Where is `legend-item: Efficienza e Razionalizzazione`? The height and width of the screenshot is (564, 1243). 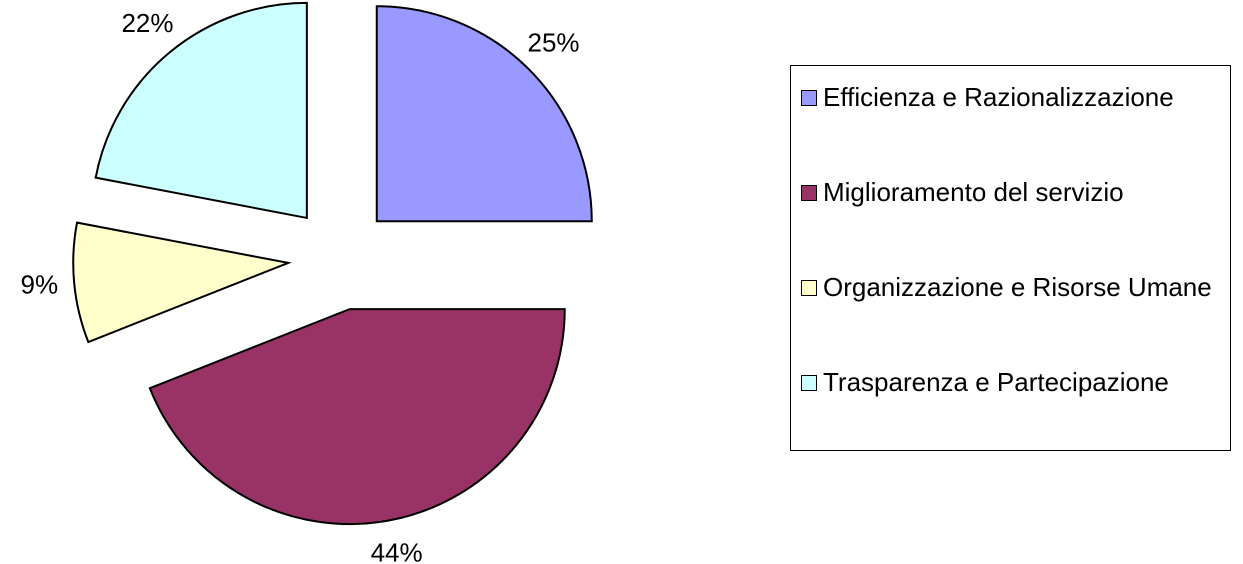 legend-item: Efficienza e Razionalizzazione is located at coordinates (1016, 97).